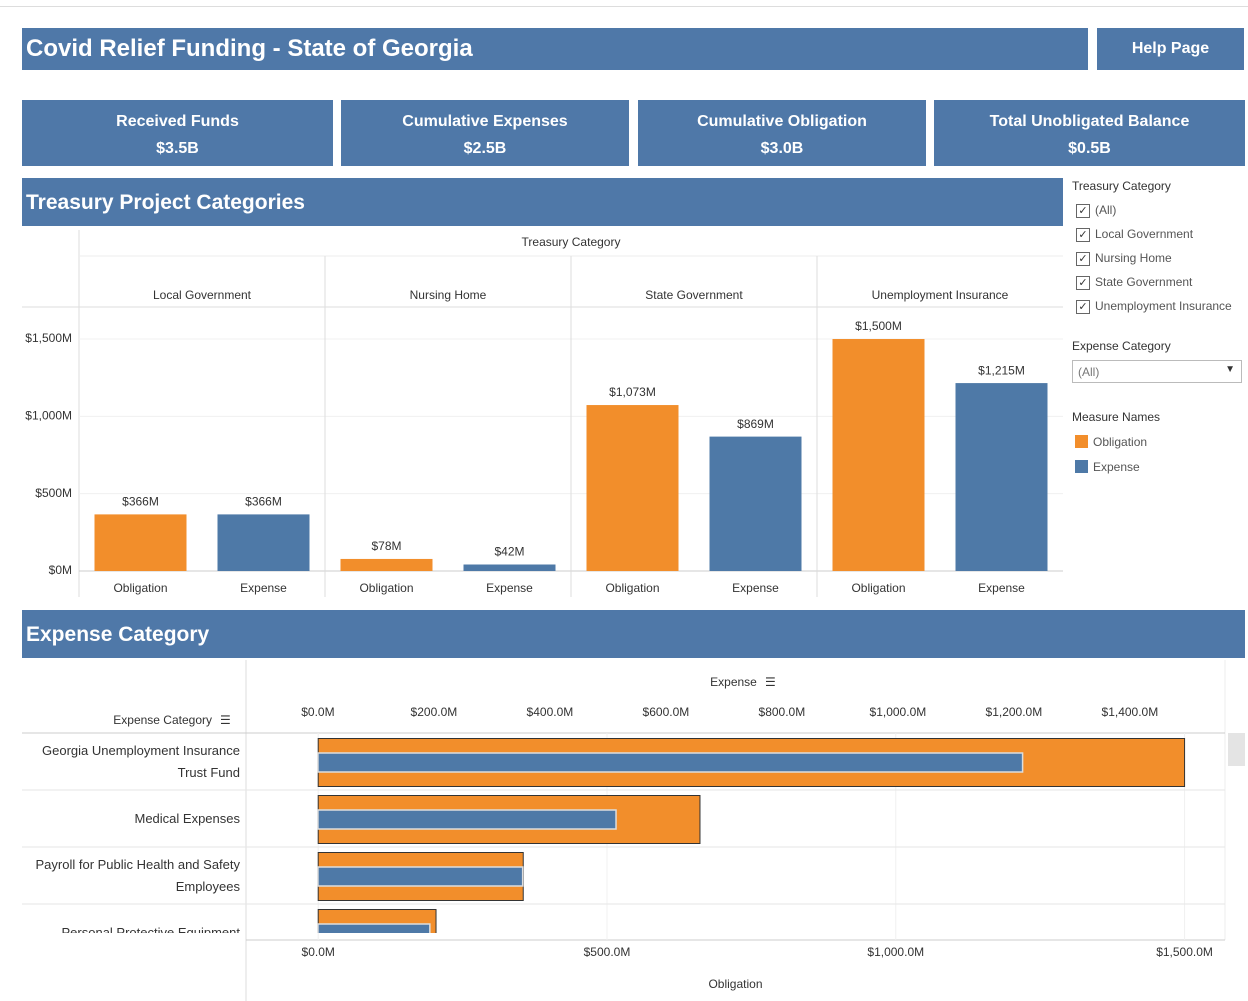 The image size is (1248, 1001). Describe the element at coordinates (1089, 121) in the screenshot. I see `kpi-label: Total Unobligated Balance` at that location.